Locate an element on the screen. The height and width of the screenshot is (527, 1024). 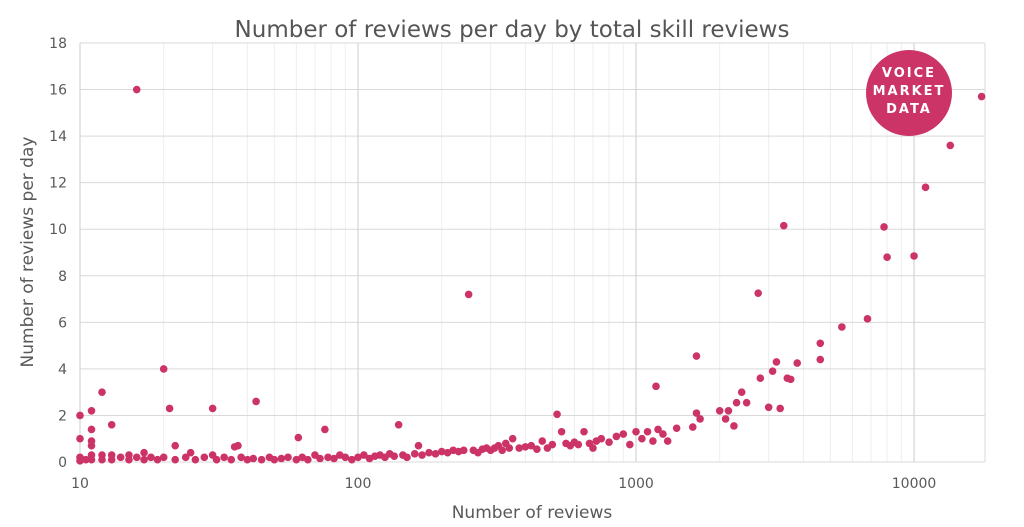
y-tick-label: 4 is located at coordinates (62, 370).